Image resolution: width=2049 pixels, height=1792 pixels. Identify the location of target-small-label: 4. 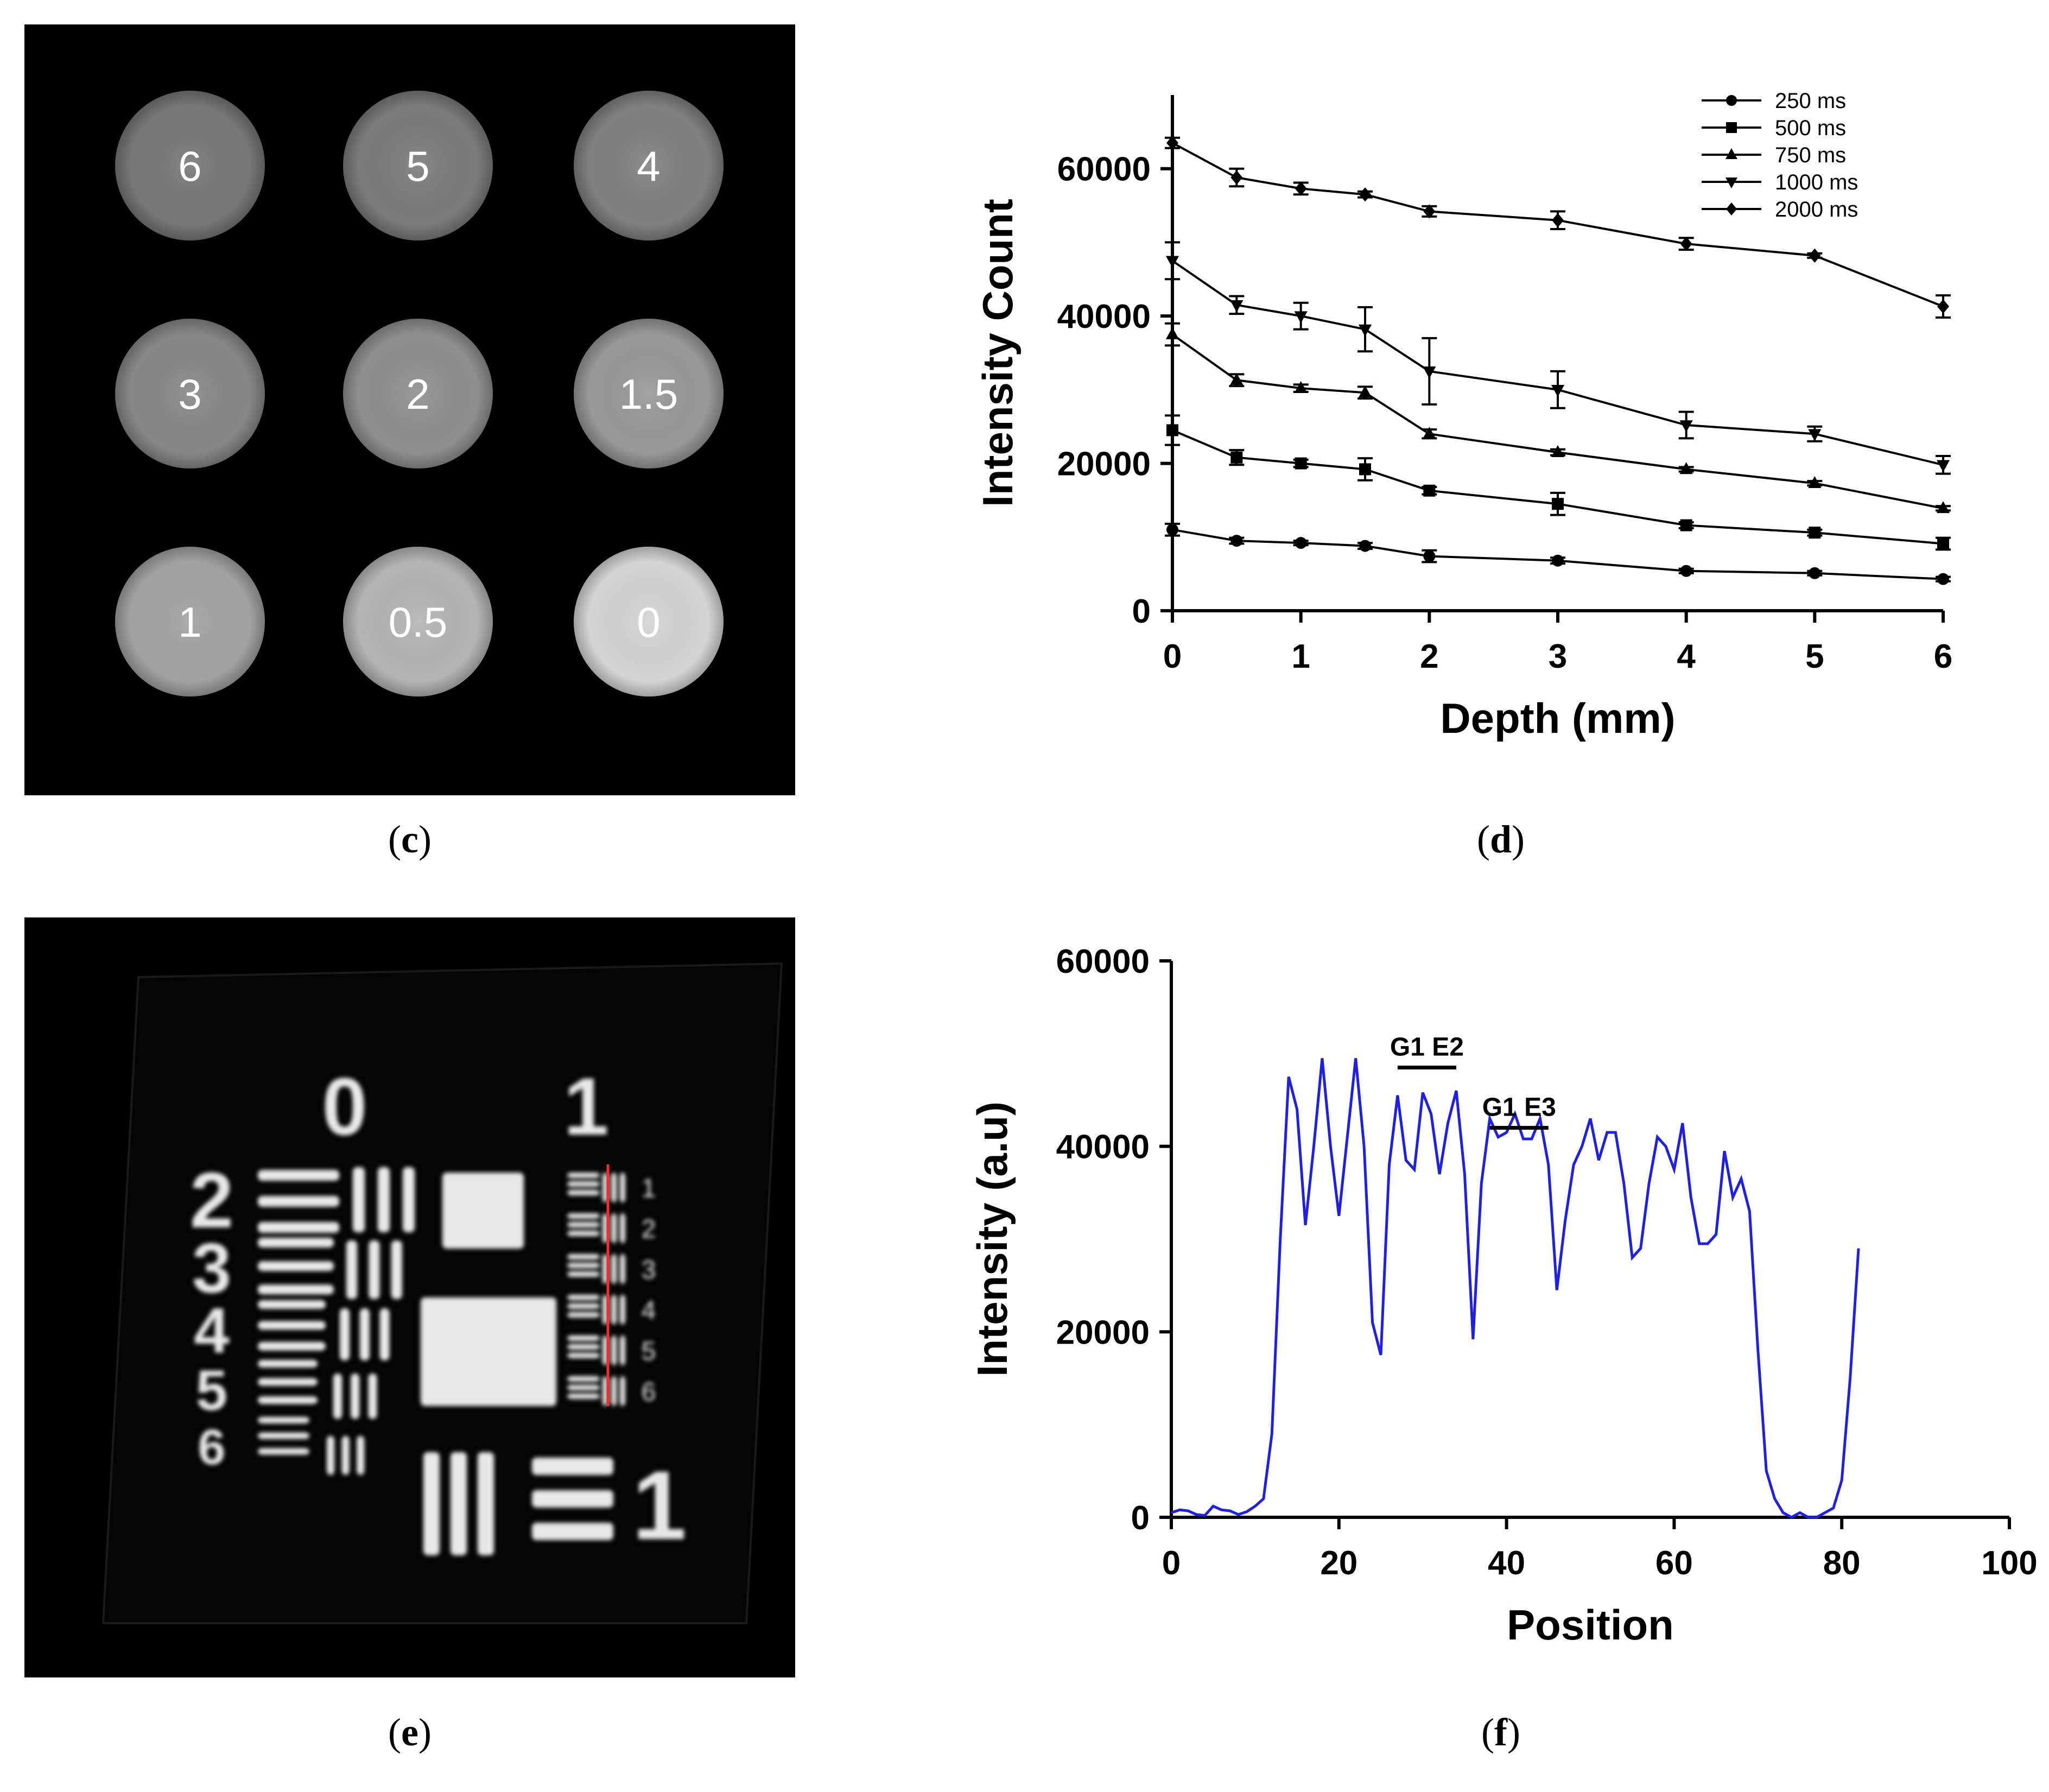
(649, 1310).